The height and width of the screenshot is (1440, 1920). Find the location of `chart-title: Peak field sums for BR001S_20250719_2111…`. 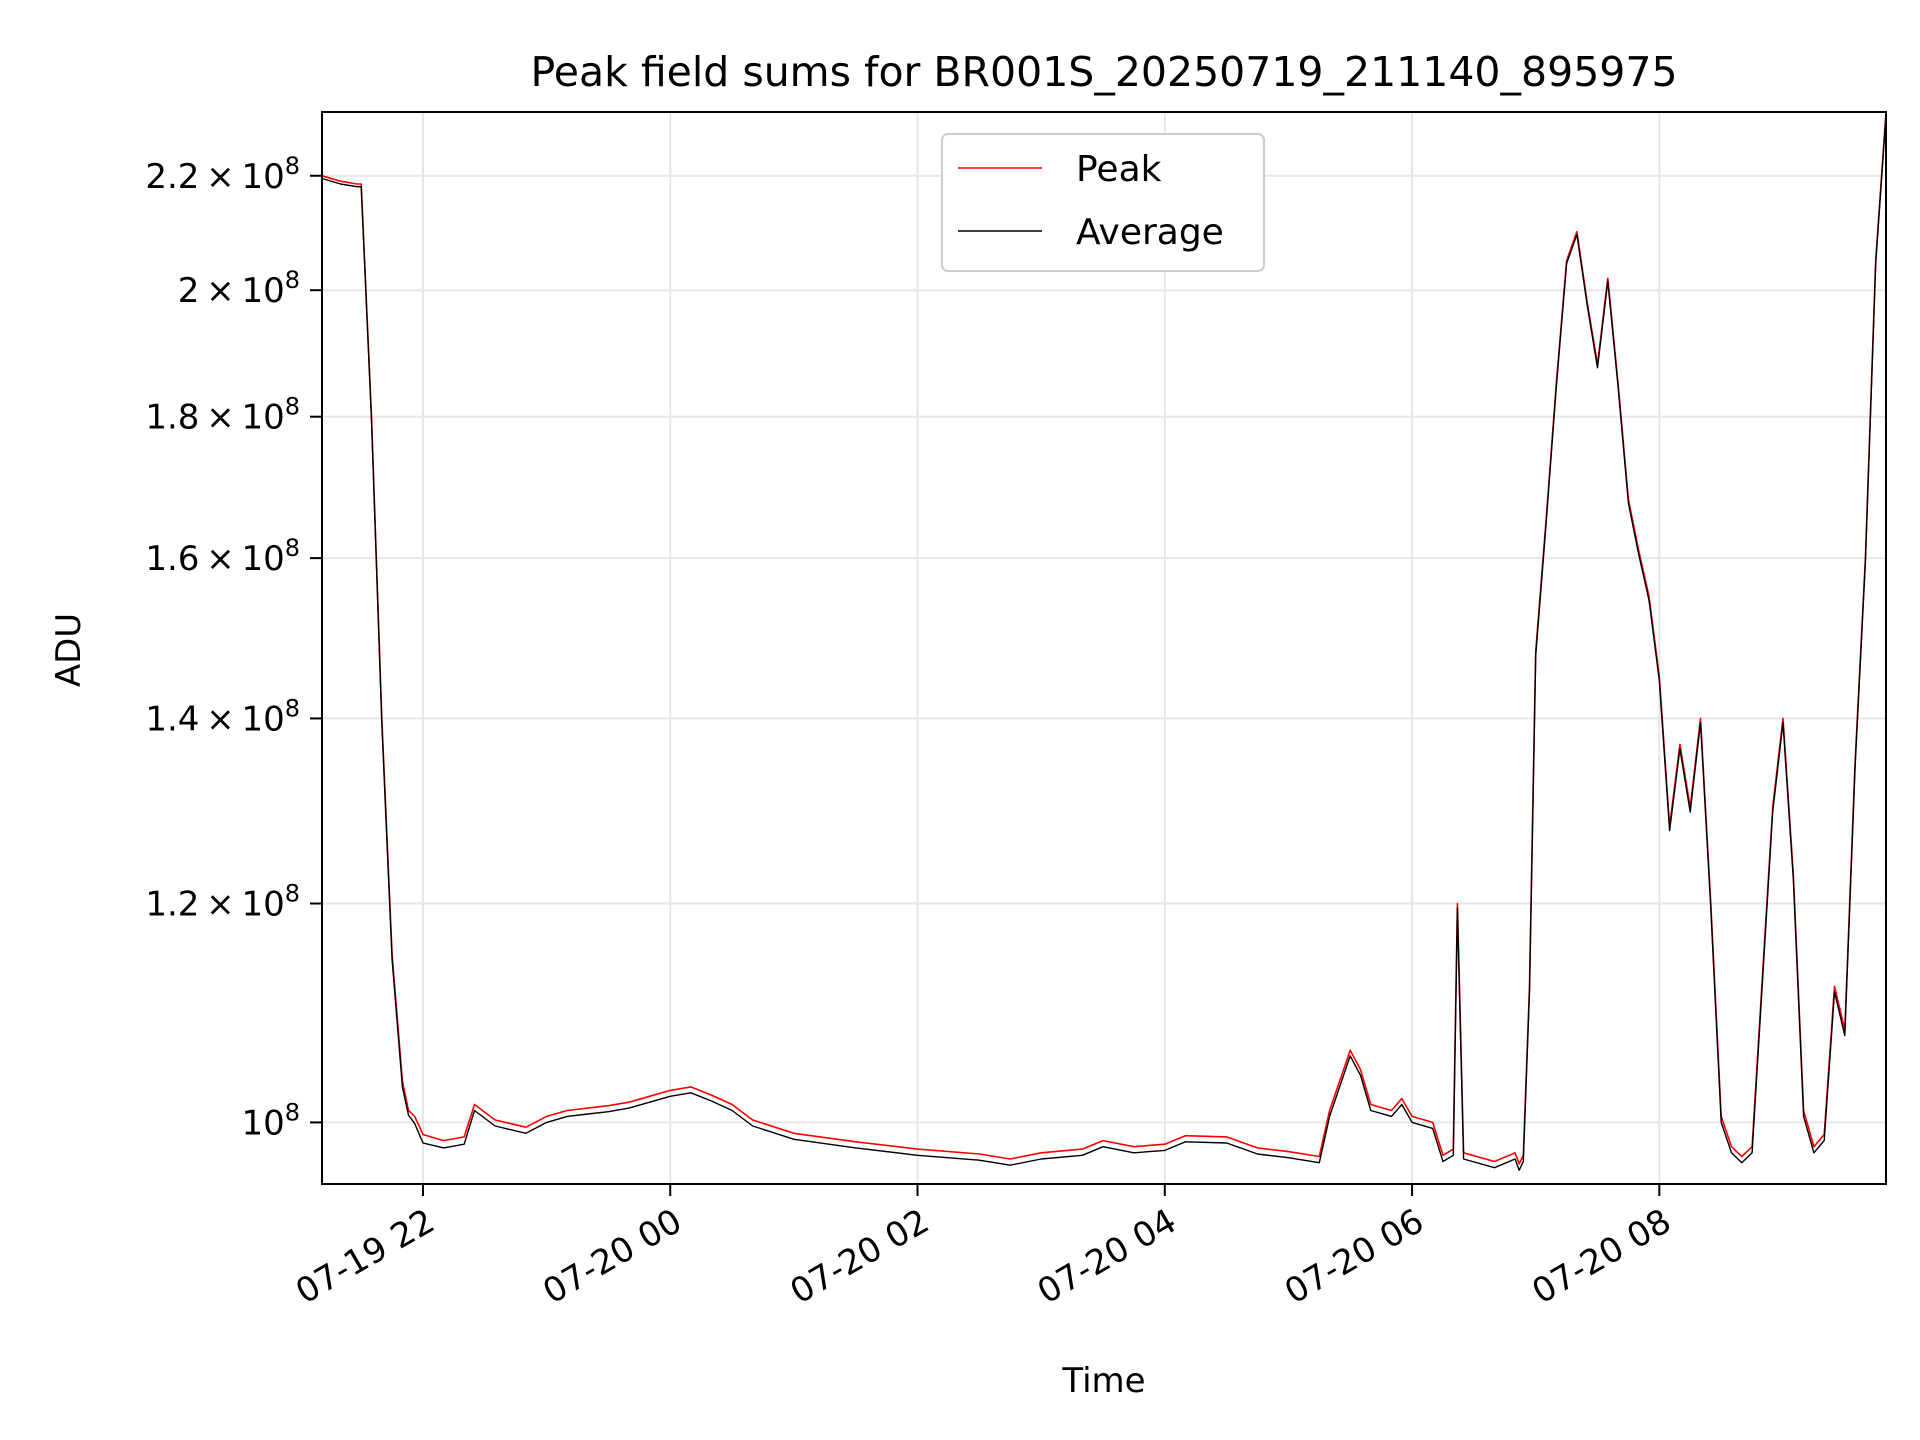

chart-title: Peak field sums for BR001S_20250719_2111… is located at coordinates (1103, 72).